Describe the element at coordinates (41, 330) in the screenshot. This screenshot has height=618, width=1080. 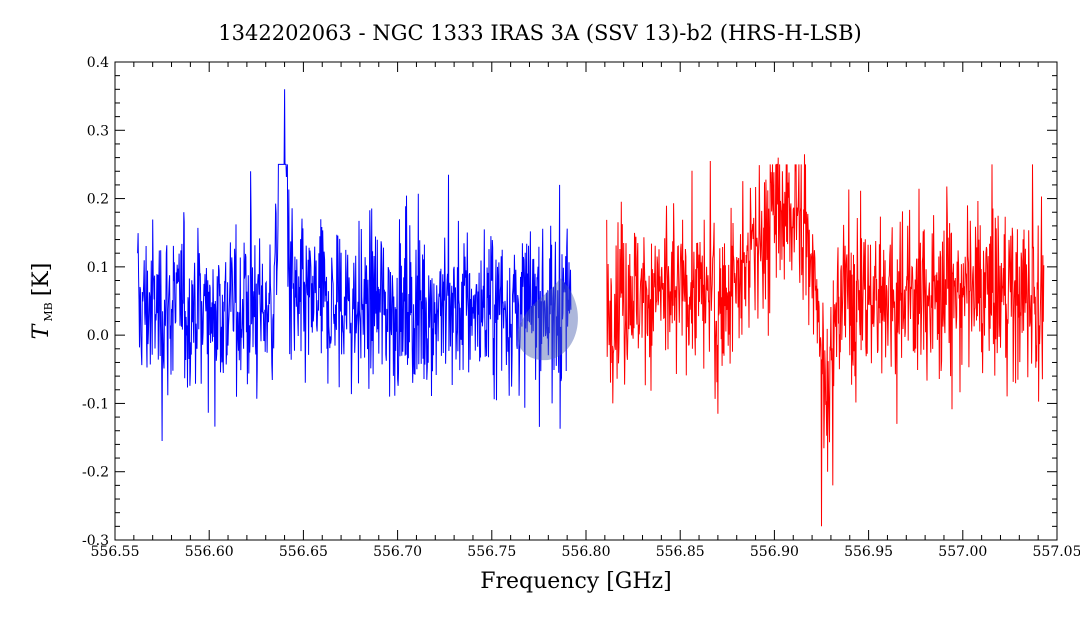
I see `y-axis-label-main: T` at that location.